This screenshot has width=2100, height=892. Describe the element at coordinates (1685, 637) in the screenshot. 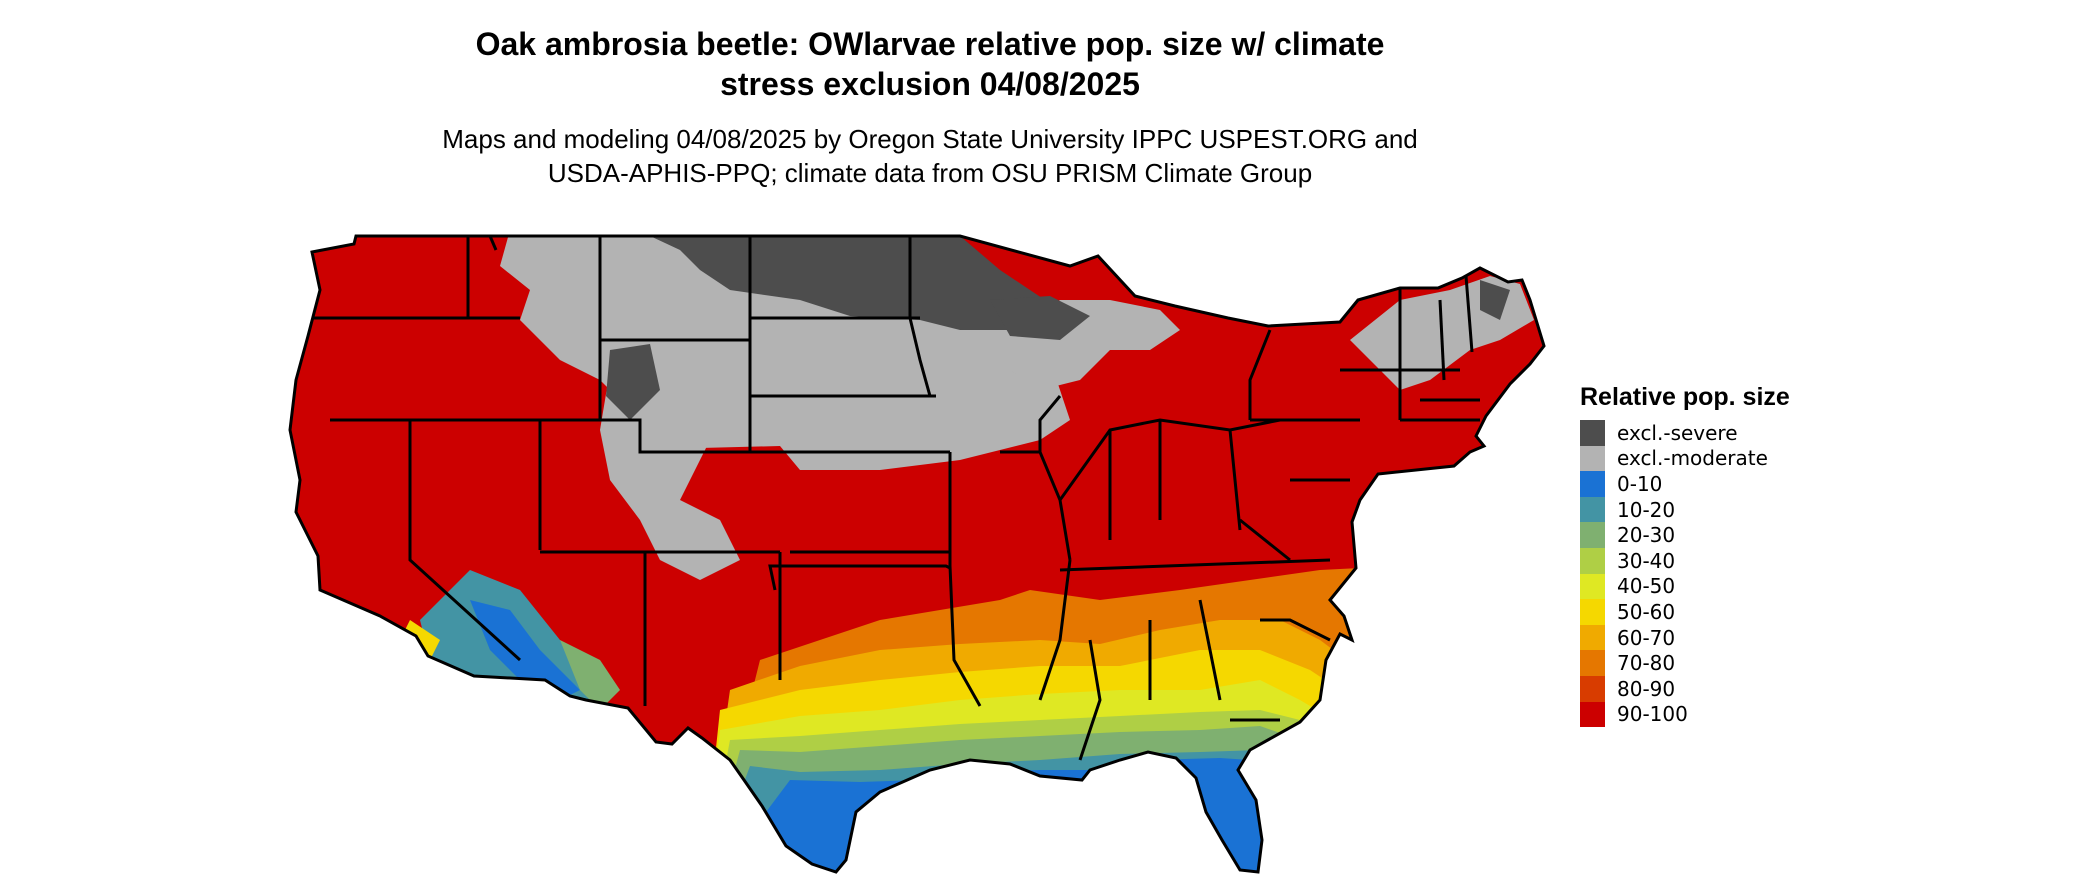

I see `legend-item: 60-70` at that location.